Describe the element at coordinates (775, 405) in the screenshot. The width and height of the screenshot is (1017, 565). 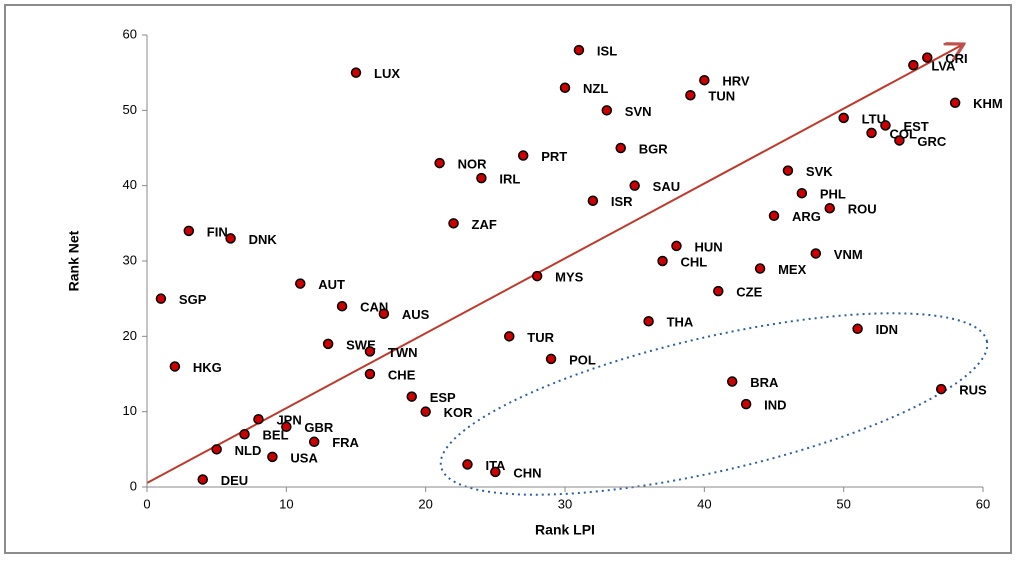
I see `point-label: IND` at that location.